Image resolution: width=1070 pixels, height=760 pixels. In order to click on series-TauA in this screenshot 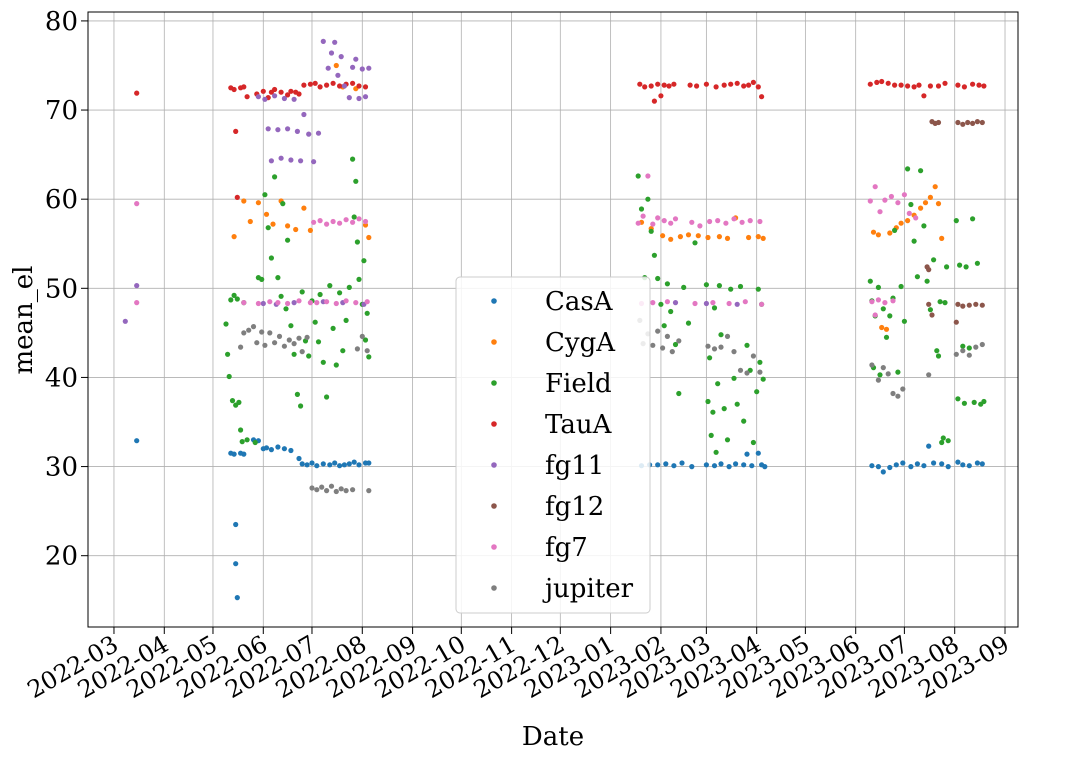, I will do `click(560, 139)`.